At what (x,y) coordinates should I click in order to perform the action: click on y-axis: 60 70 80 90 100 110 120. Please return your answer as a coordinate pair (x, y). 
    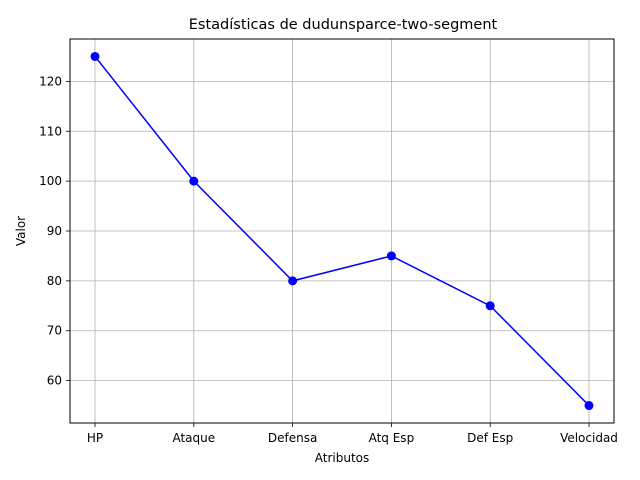
    Looking at the image, I should click on (54, 231).